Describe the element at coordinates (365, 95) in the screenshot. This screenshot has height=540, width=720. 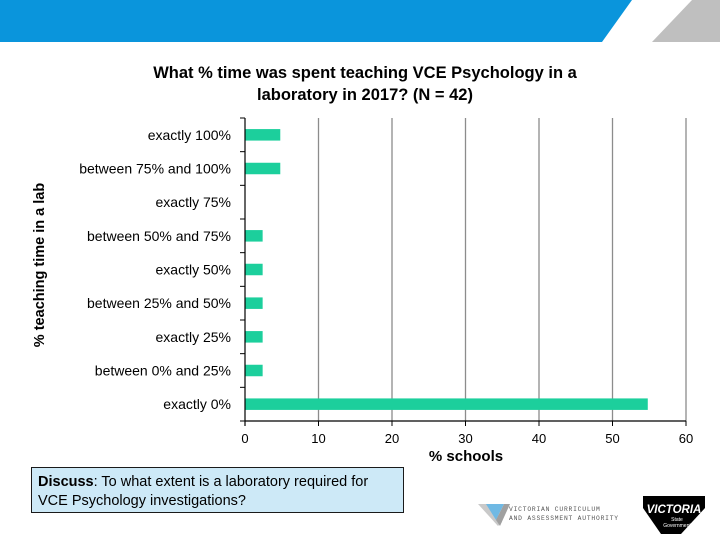
I see `chart-title-line-2: laboratory in 2017? (N = 42)` at that location.